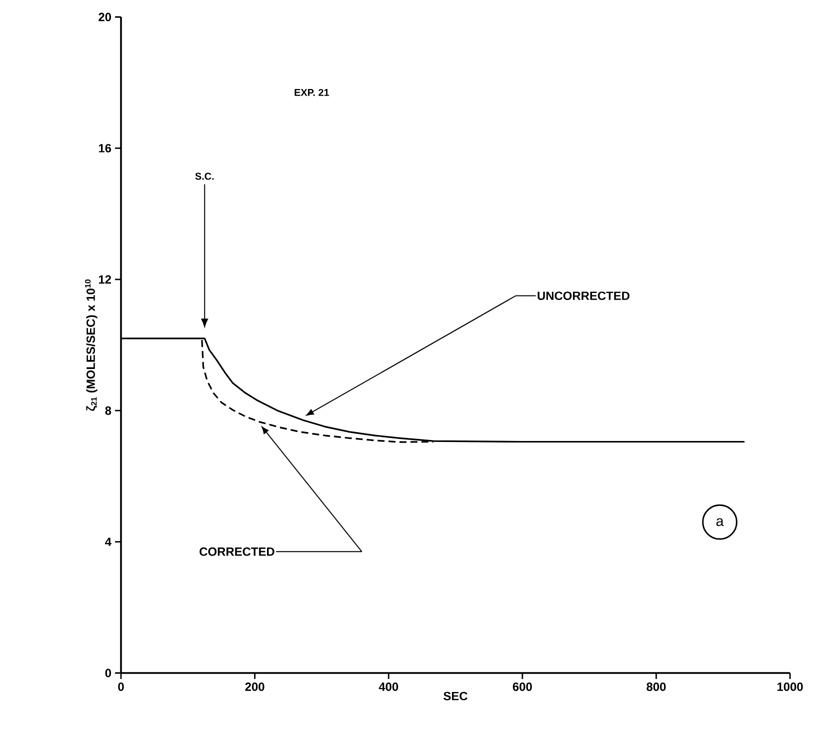 The image size is (830, 733). I want to click on y-tick-label: 12, so click(105, 279).